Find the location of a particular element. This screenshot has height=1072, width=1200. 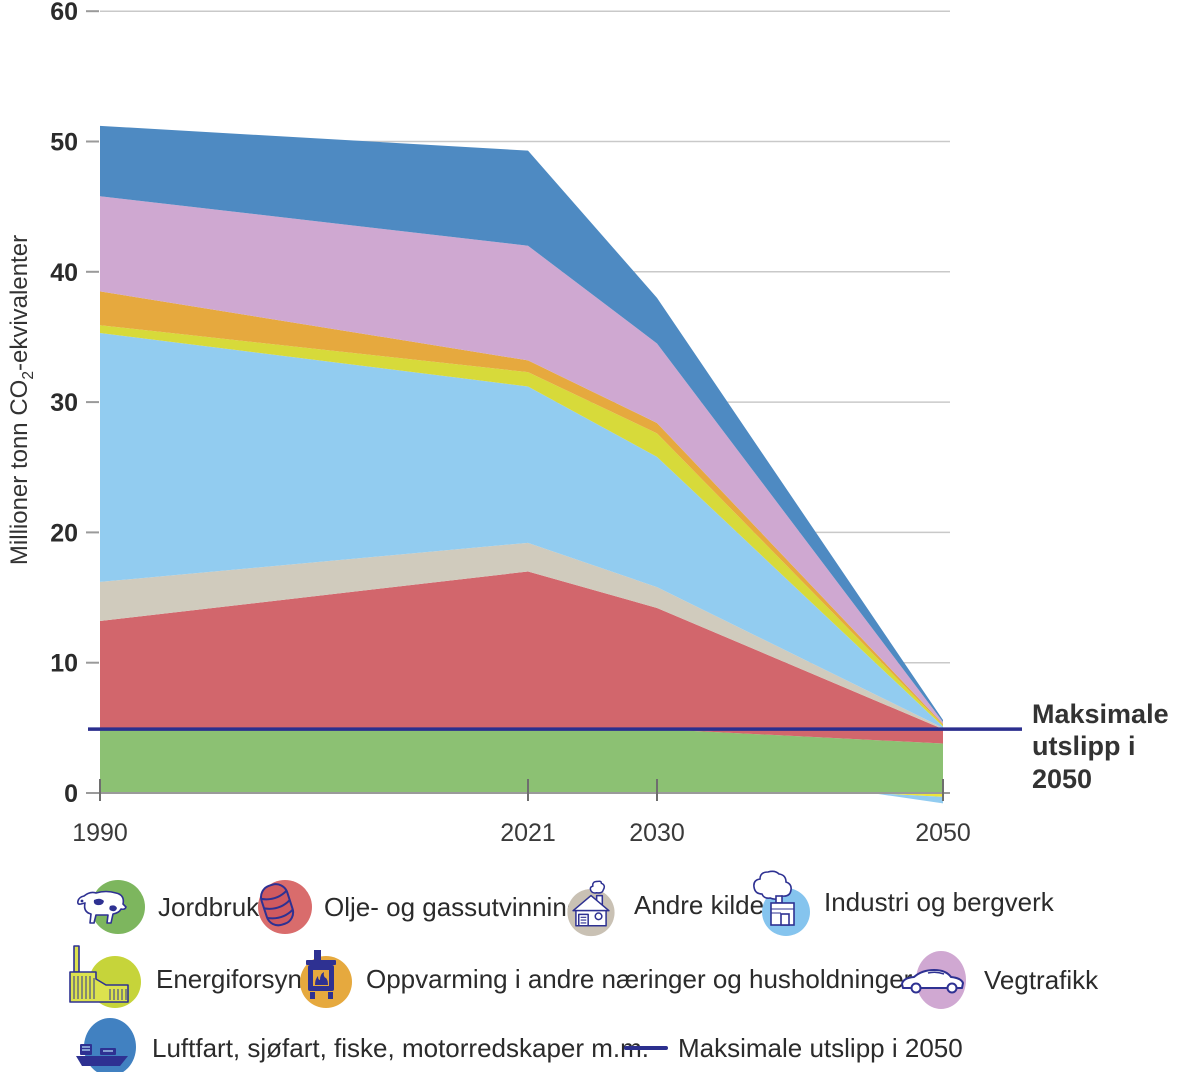

house-icon is located at coordinates (591, 908).